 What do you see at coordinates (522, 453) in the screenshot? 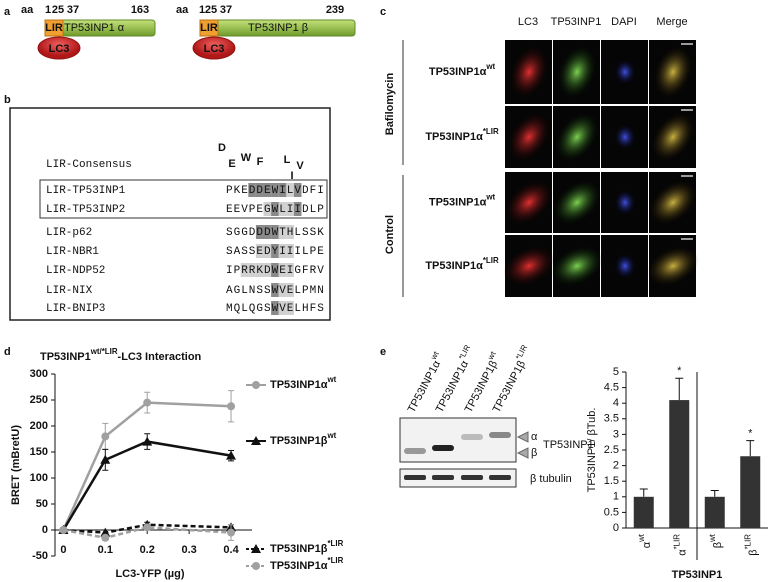
I see `band-arrow` at bounding box center [522, 453].